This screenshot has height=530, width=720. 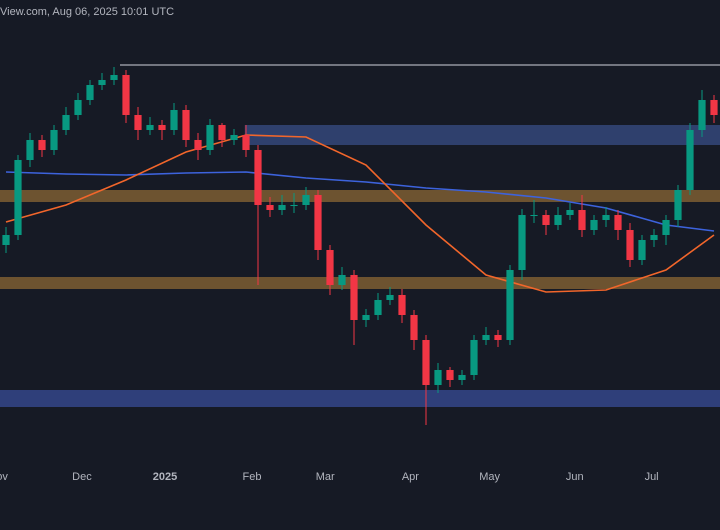 What do you see at coordinates (325, 477) in the screenshot?
I see `x-tick-label: Mar` at bounding box center [325, 477].